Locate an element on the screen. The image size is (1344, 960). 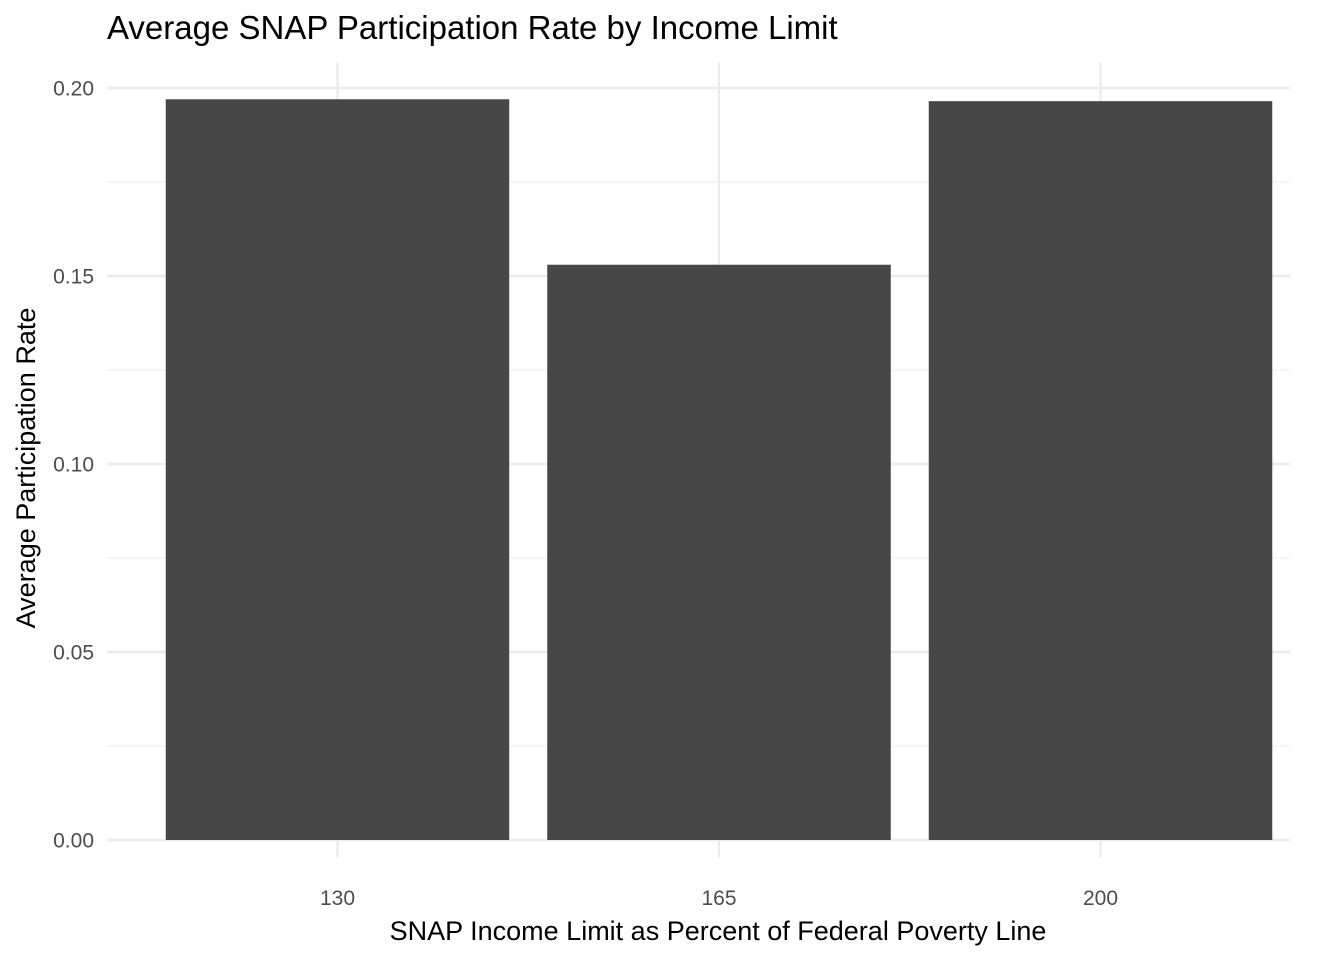
y-tick-label: 0.00 is located at coordinates (73, 841).